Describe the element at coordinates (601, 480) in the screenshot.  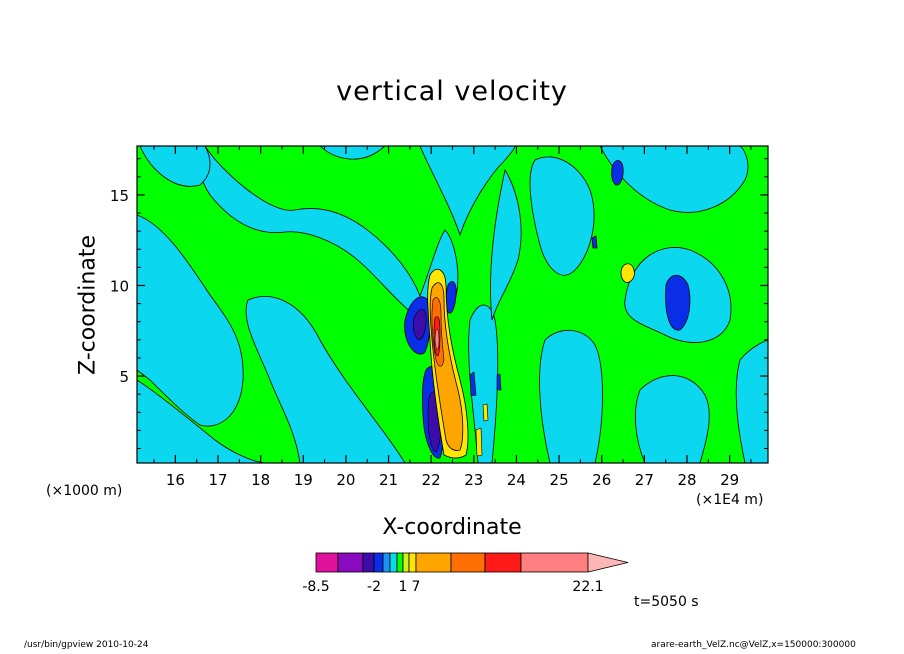
I see `x-tick-label: 26` at that location.